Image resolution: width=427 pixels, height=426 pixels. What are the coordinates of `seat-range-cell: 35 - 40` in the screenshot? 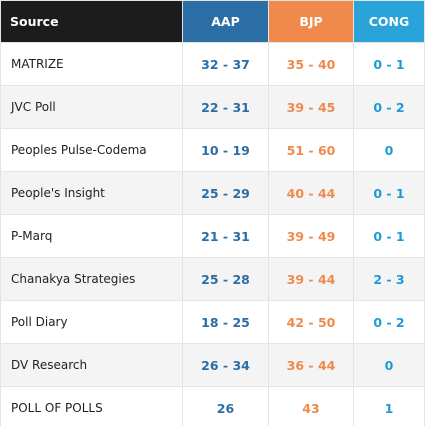 It's located at (311, 64).